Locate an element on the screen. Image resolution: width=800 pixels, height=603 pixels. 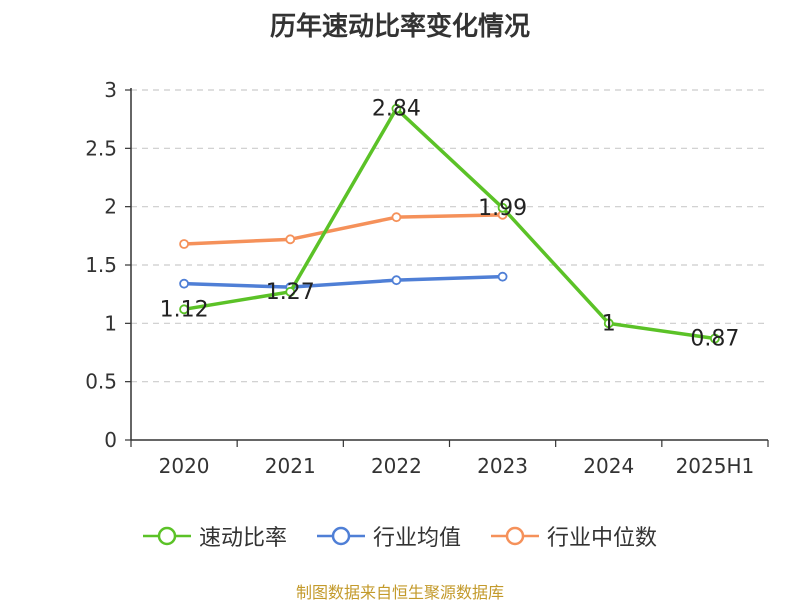
legend-swatch-industry-median is located at coordinates (515, 536).